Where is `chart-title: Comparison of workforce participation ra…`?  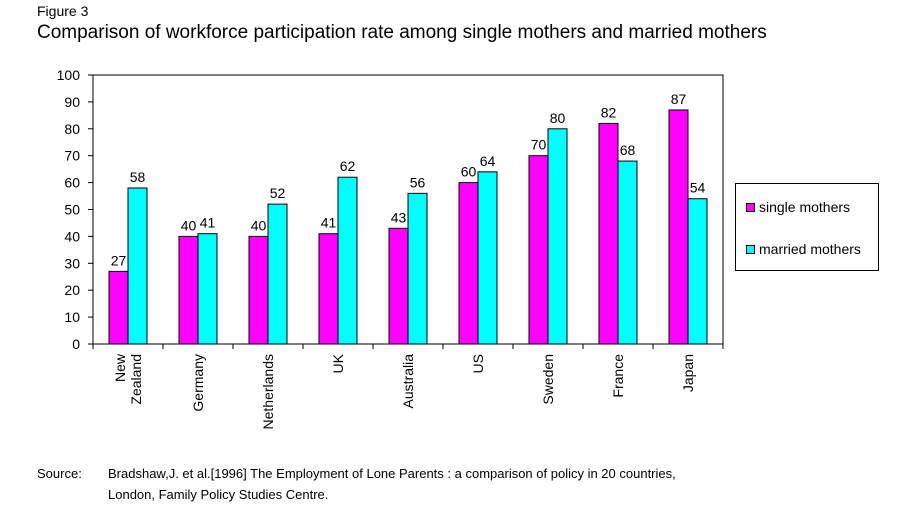
chart-title: Comparison of workforce participation ra… is located at coordinates (402, 32).